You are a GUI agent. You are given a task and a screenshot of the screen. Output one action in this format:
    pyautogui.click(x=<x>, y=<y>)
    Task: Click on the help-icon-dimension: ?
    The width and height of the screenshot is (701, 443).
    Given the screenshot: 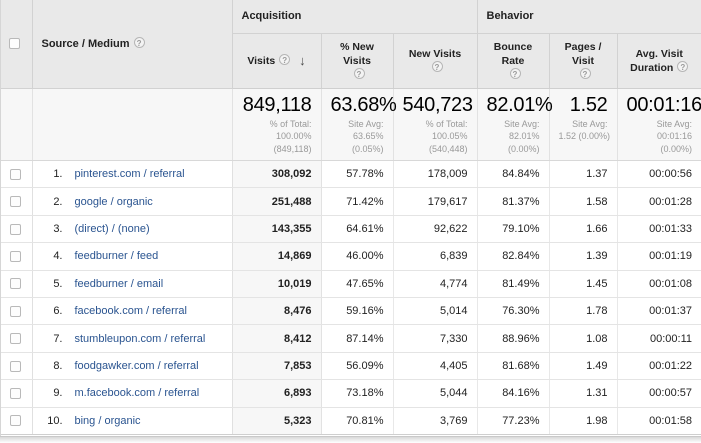 What is the action you would take?
    pyautogui.click(x=139, y=43)
    